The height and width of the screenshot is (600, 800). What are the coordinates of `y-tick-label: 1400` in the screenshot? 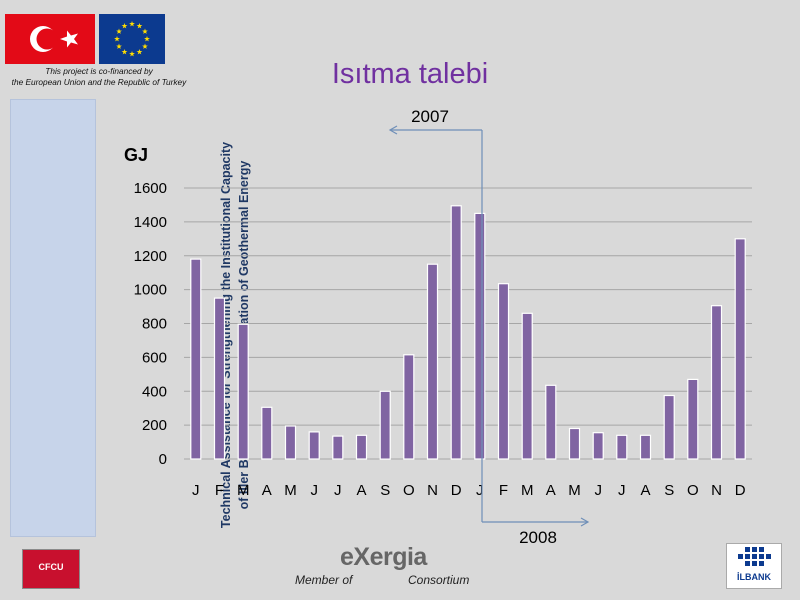 It's located at (150, 222).